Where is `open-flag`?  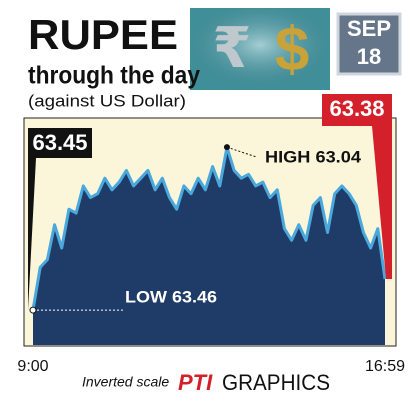
open-flag is located at coordinates (60, 219).